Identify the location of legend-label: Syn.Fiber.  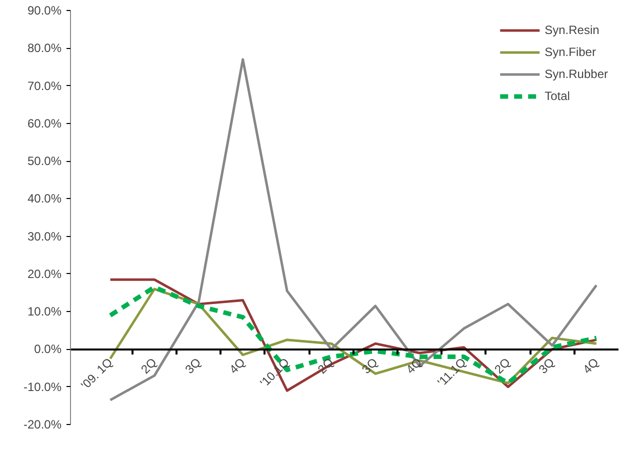
(570, 52).